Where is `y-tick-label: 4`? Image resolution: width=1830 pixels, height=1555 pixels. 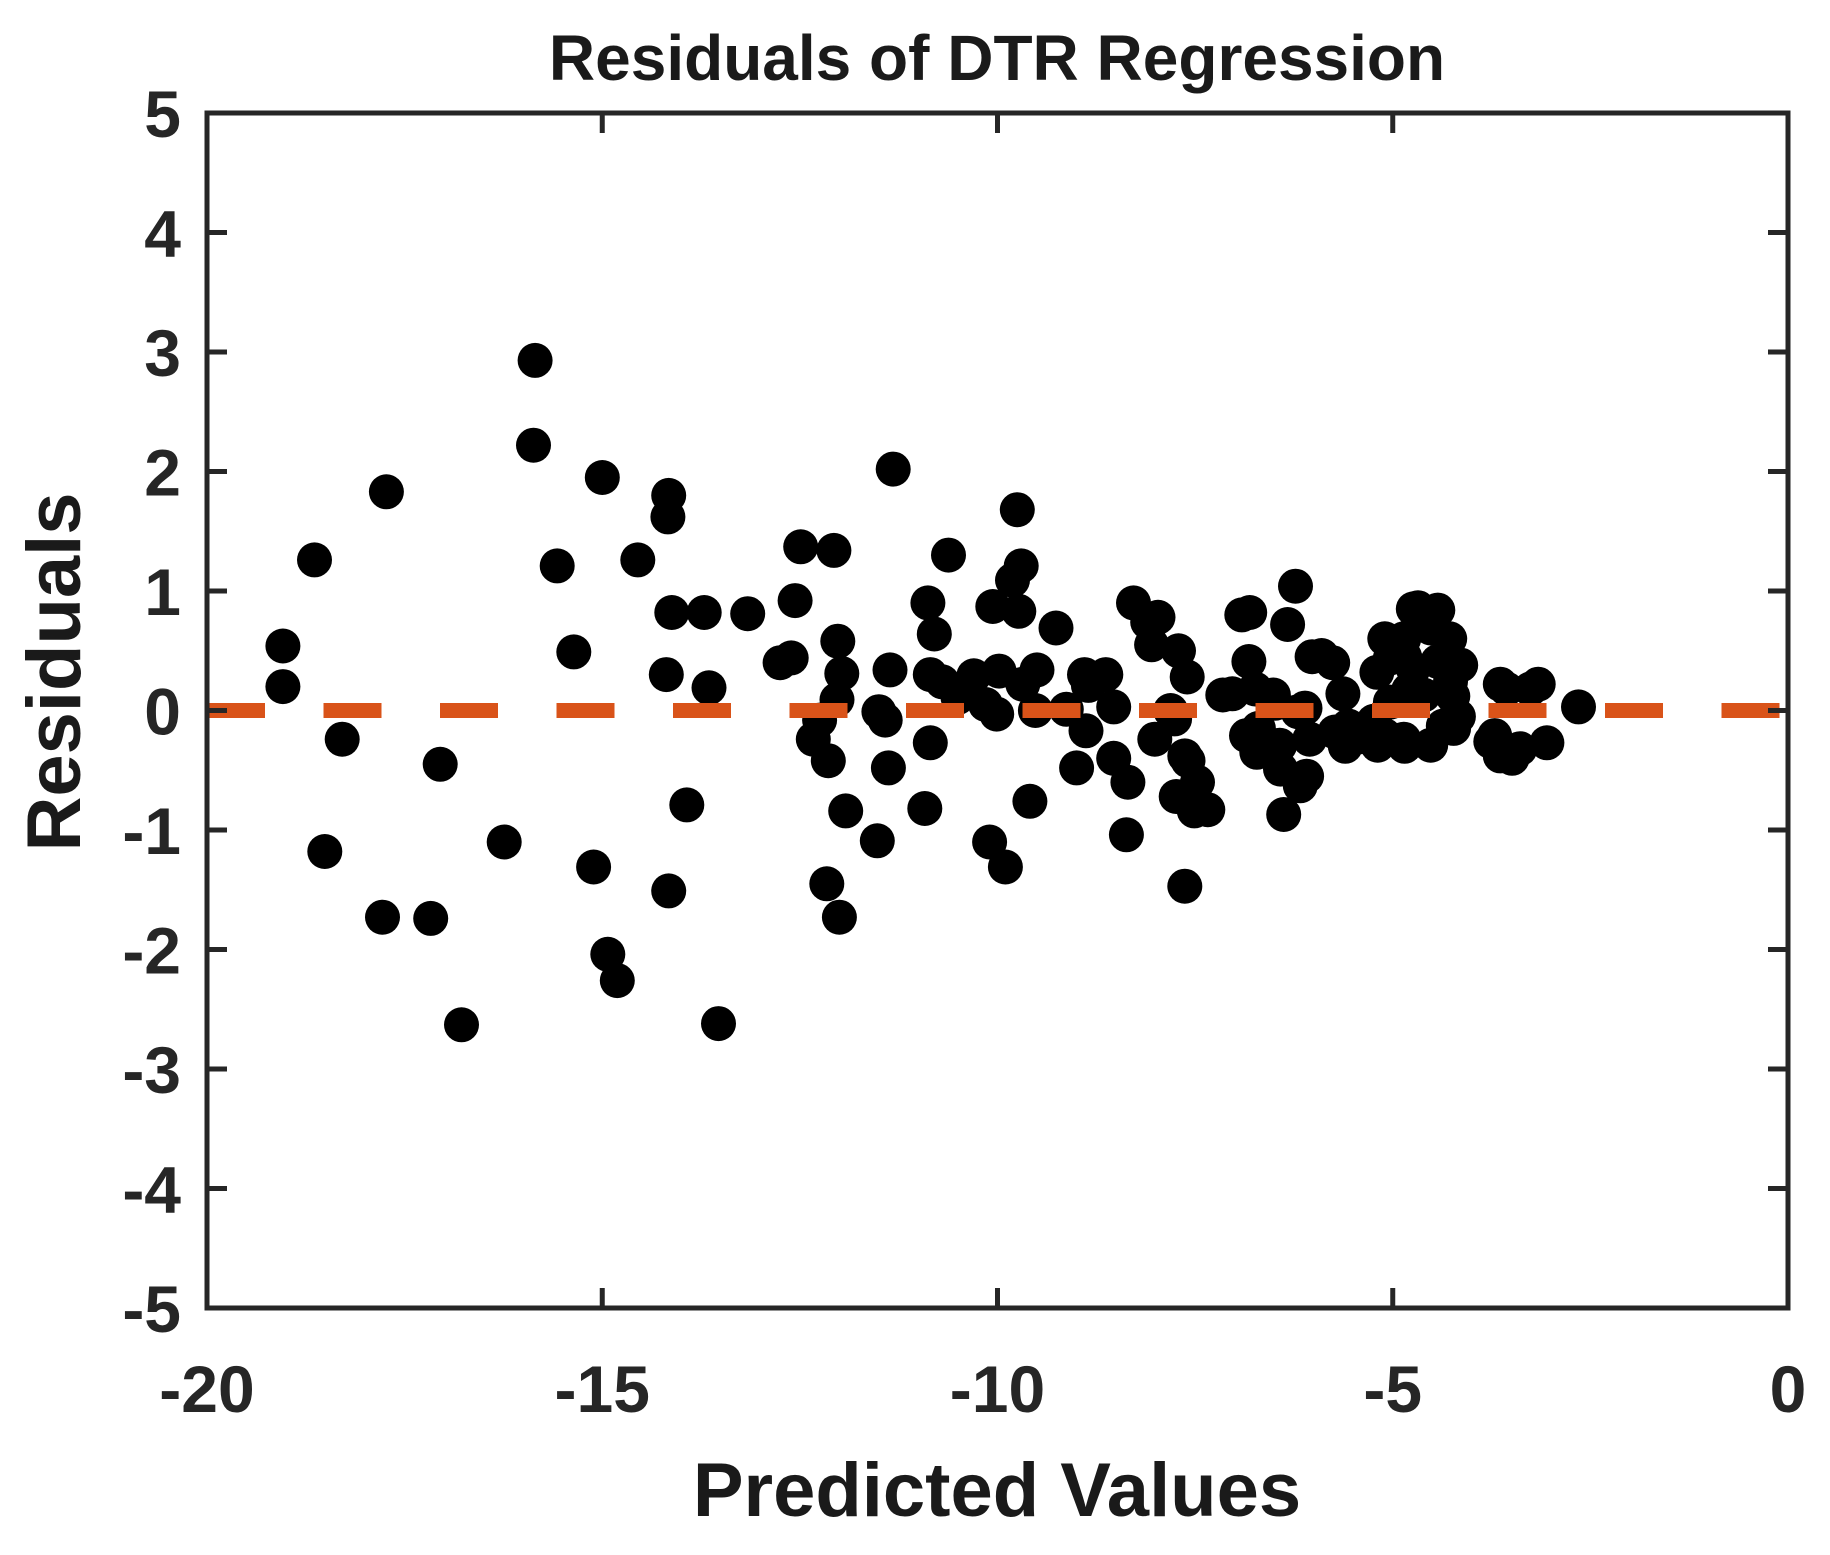
y-tick-label: 4 is located at coordinates (162, 234).